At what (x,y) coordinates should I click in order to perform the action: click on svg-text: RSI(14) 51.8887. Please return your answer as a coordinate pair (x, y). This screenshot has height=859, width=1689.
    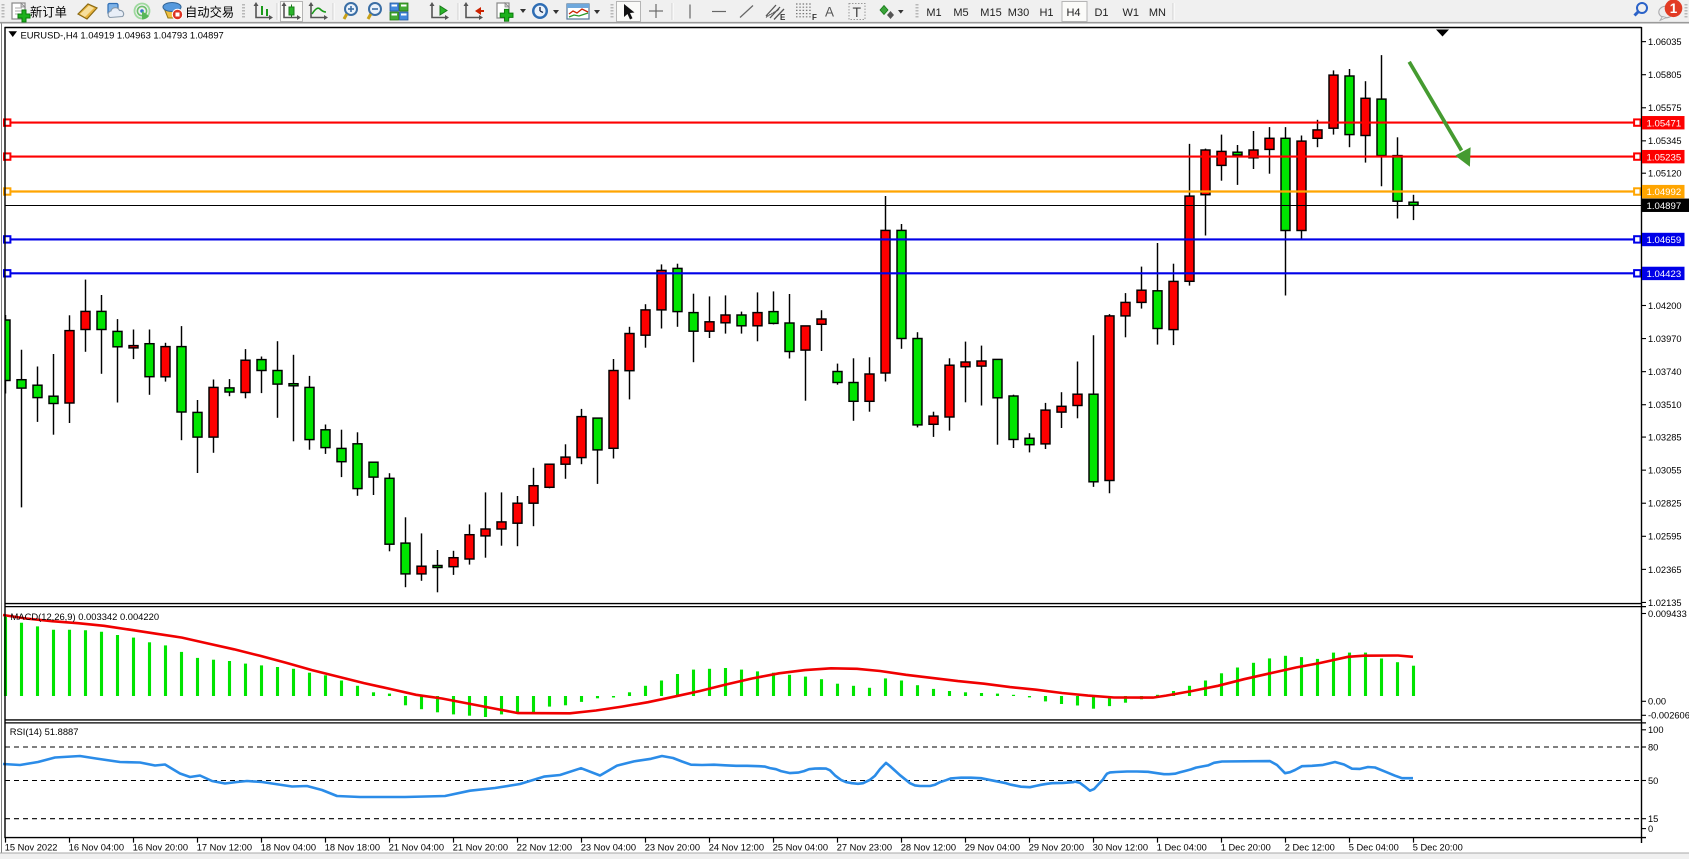
    Looking at the image, I should click on (44, 731).